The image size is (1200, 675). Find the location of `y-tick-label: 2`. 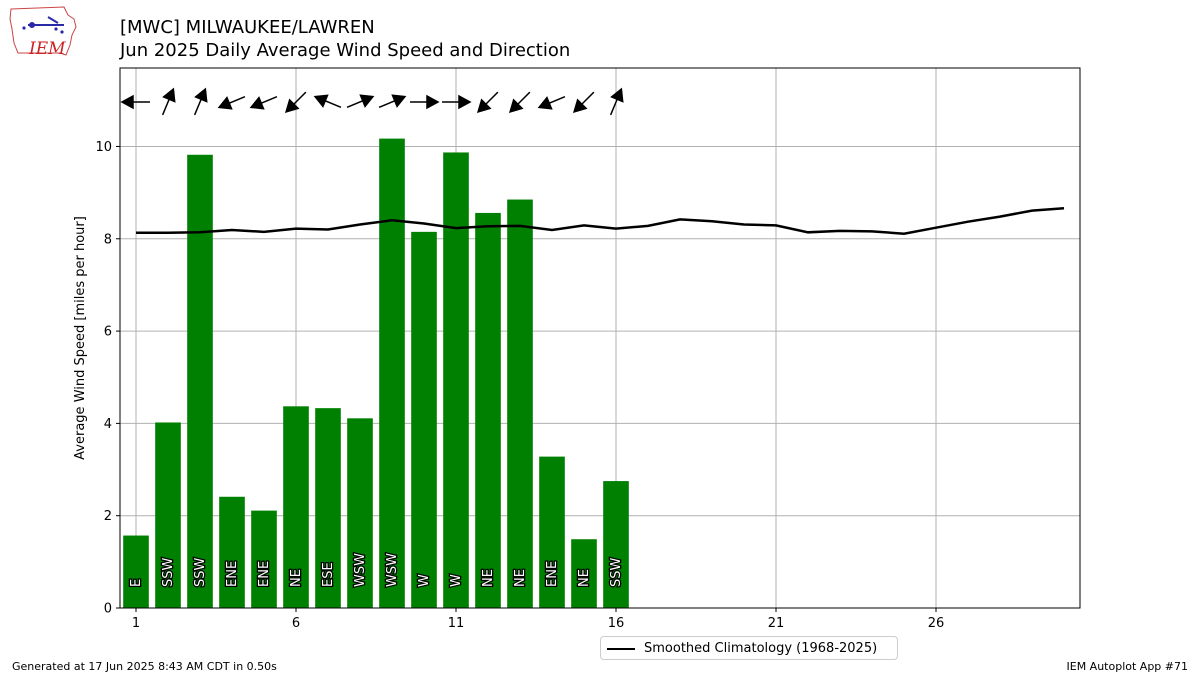

y-tick-label: 2 is located at coordinates (108, 516).